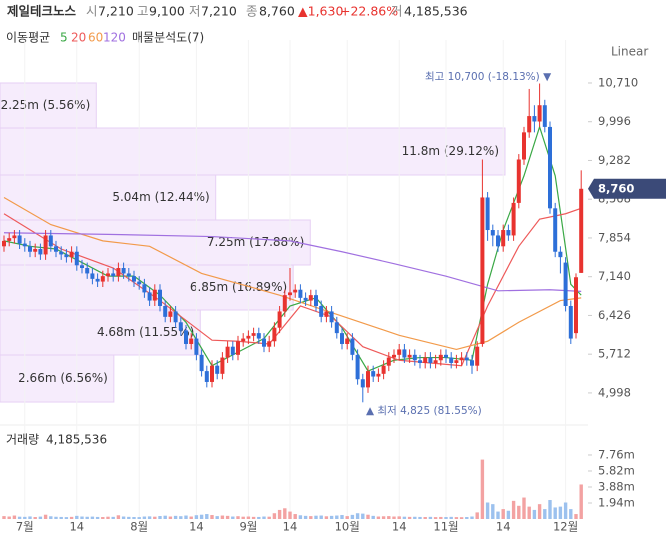  I want to click on y-tick-label: 5.82m, so click(616, 470).